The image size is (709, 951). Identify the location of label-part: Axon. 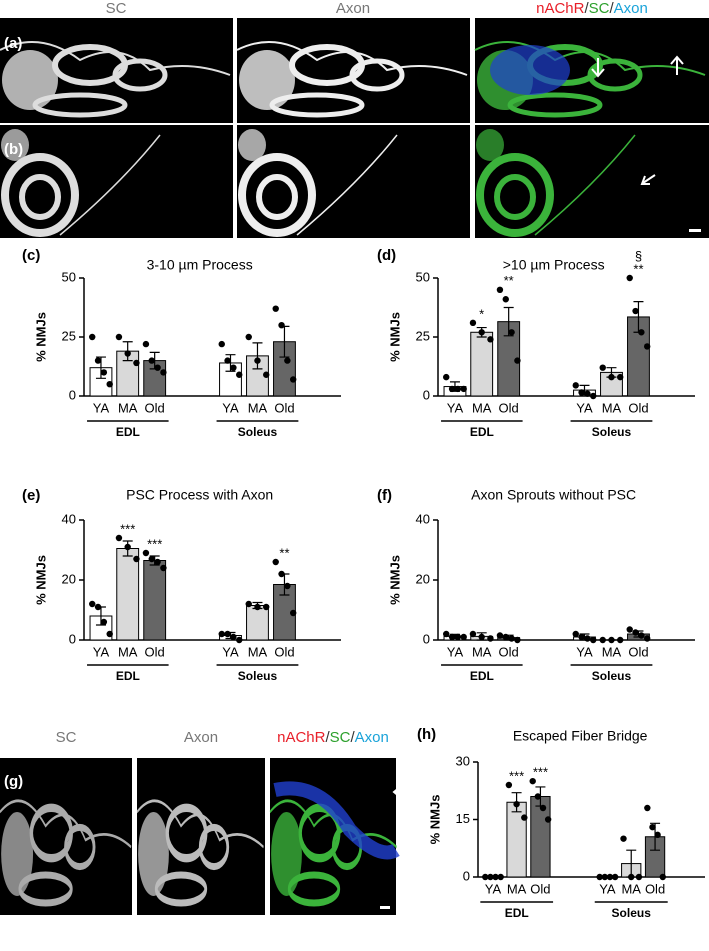
(631, 8).